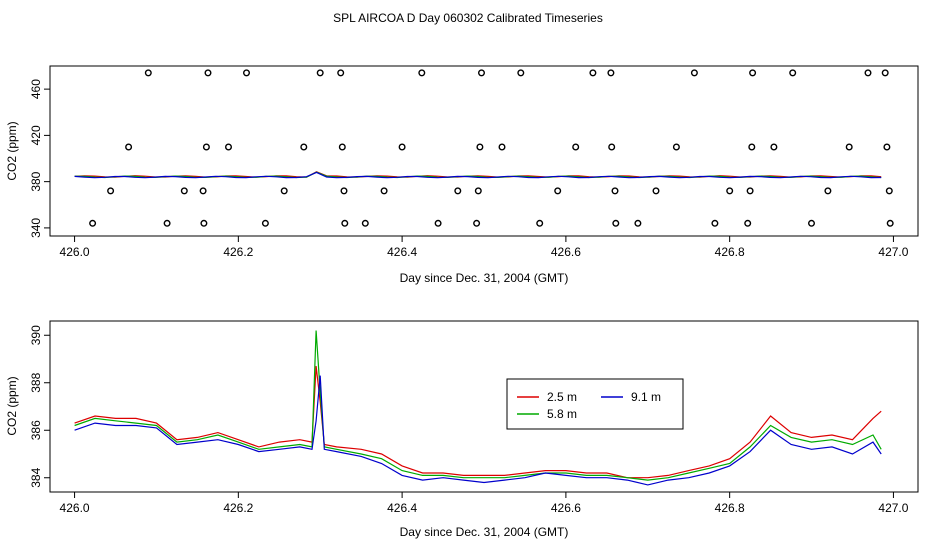 This screenshot has width=936, height=540. I want to click on y-tick-label: 386, so click(36, 430).